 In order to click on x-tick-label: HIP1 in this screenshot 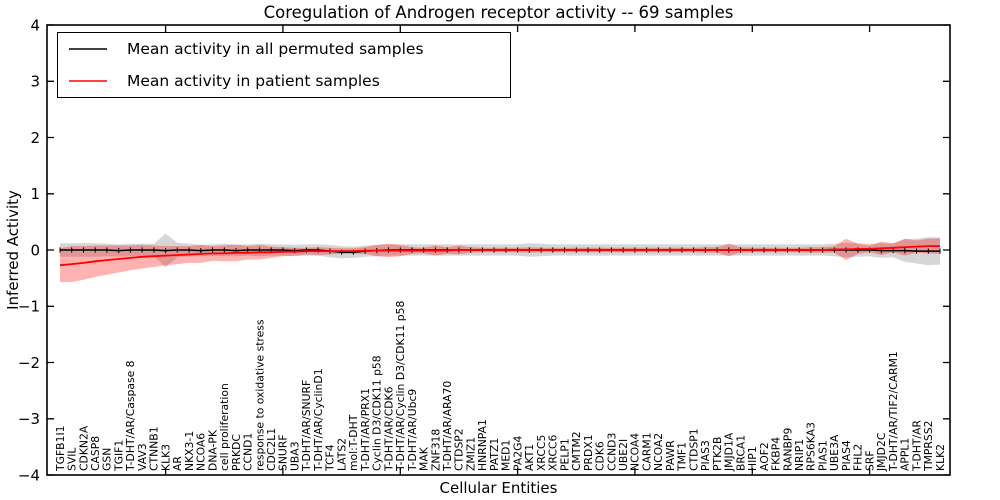, I will do `click(752, 458)`.